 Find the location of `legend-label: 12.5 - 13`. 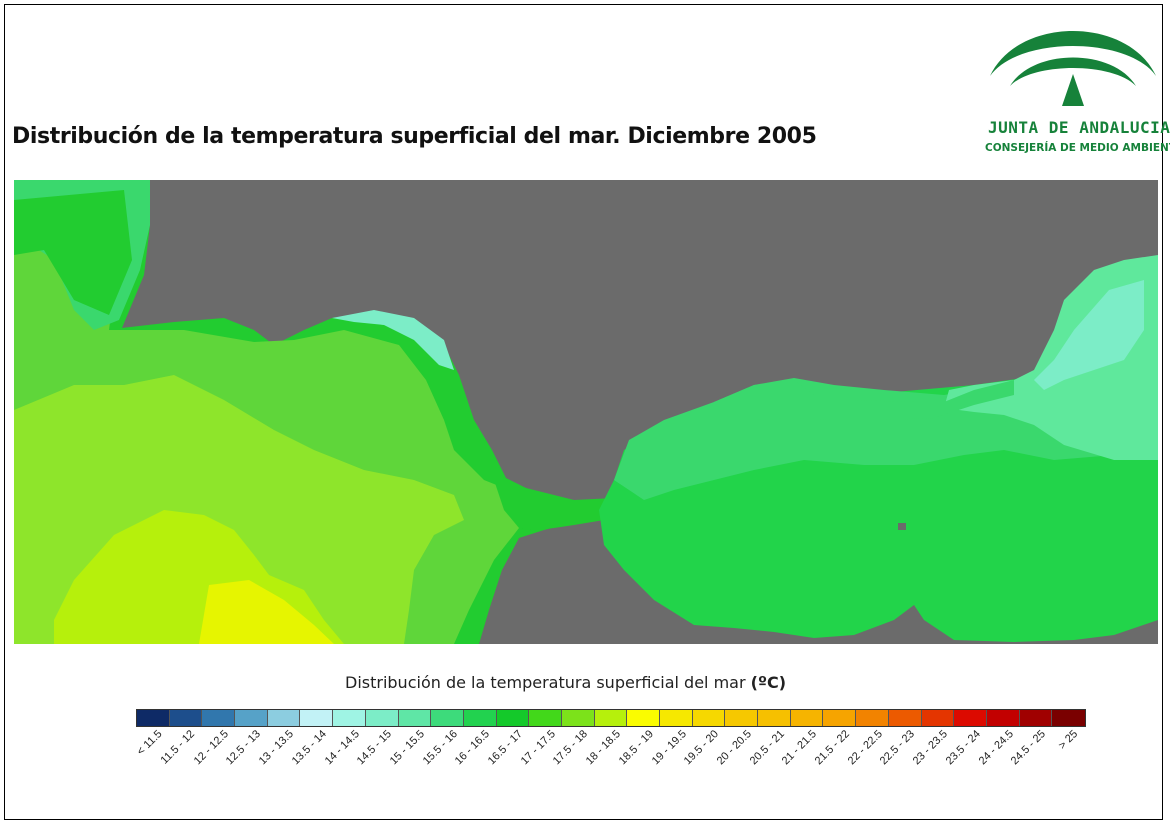

legend-label: 12.5 - 13 is located at coordinates (244, 748).